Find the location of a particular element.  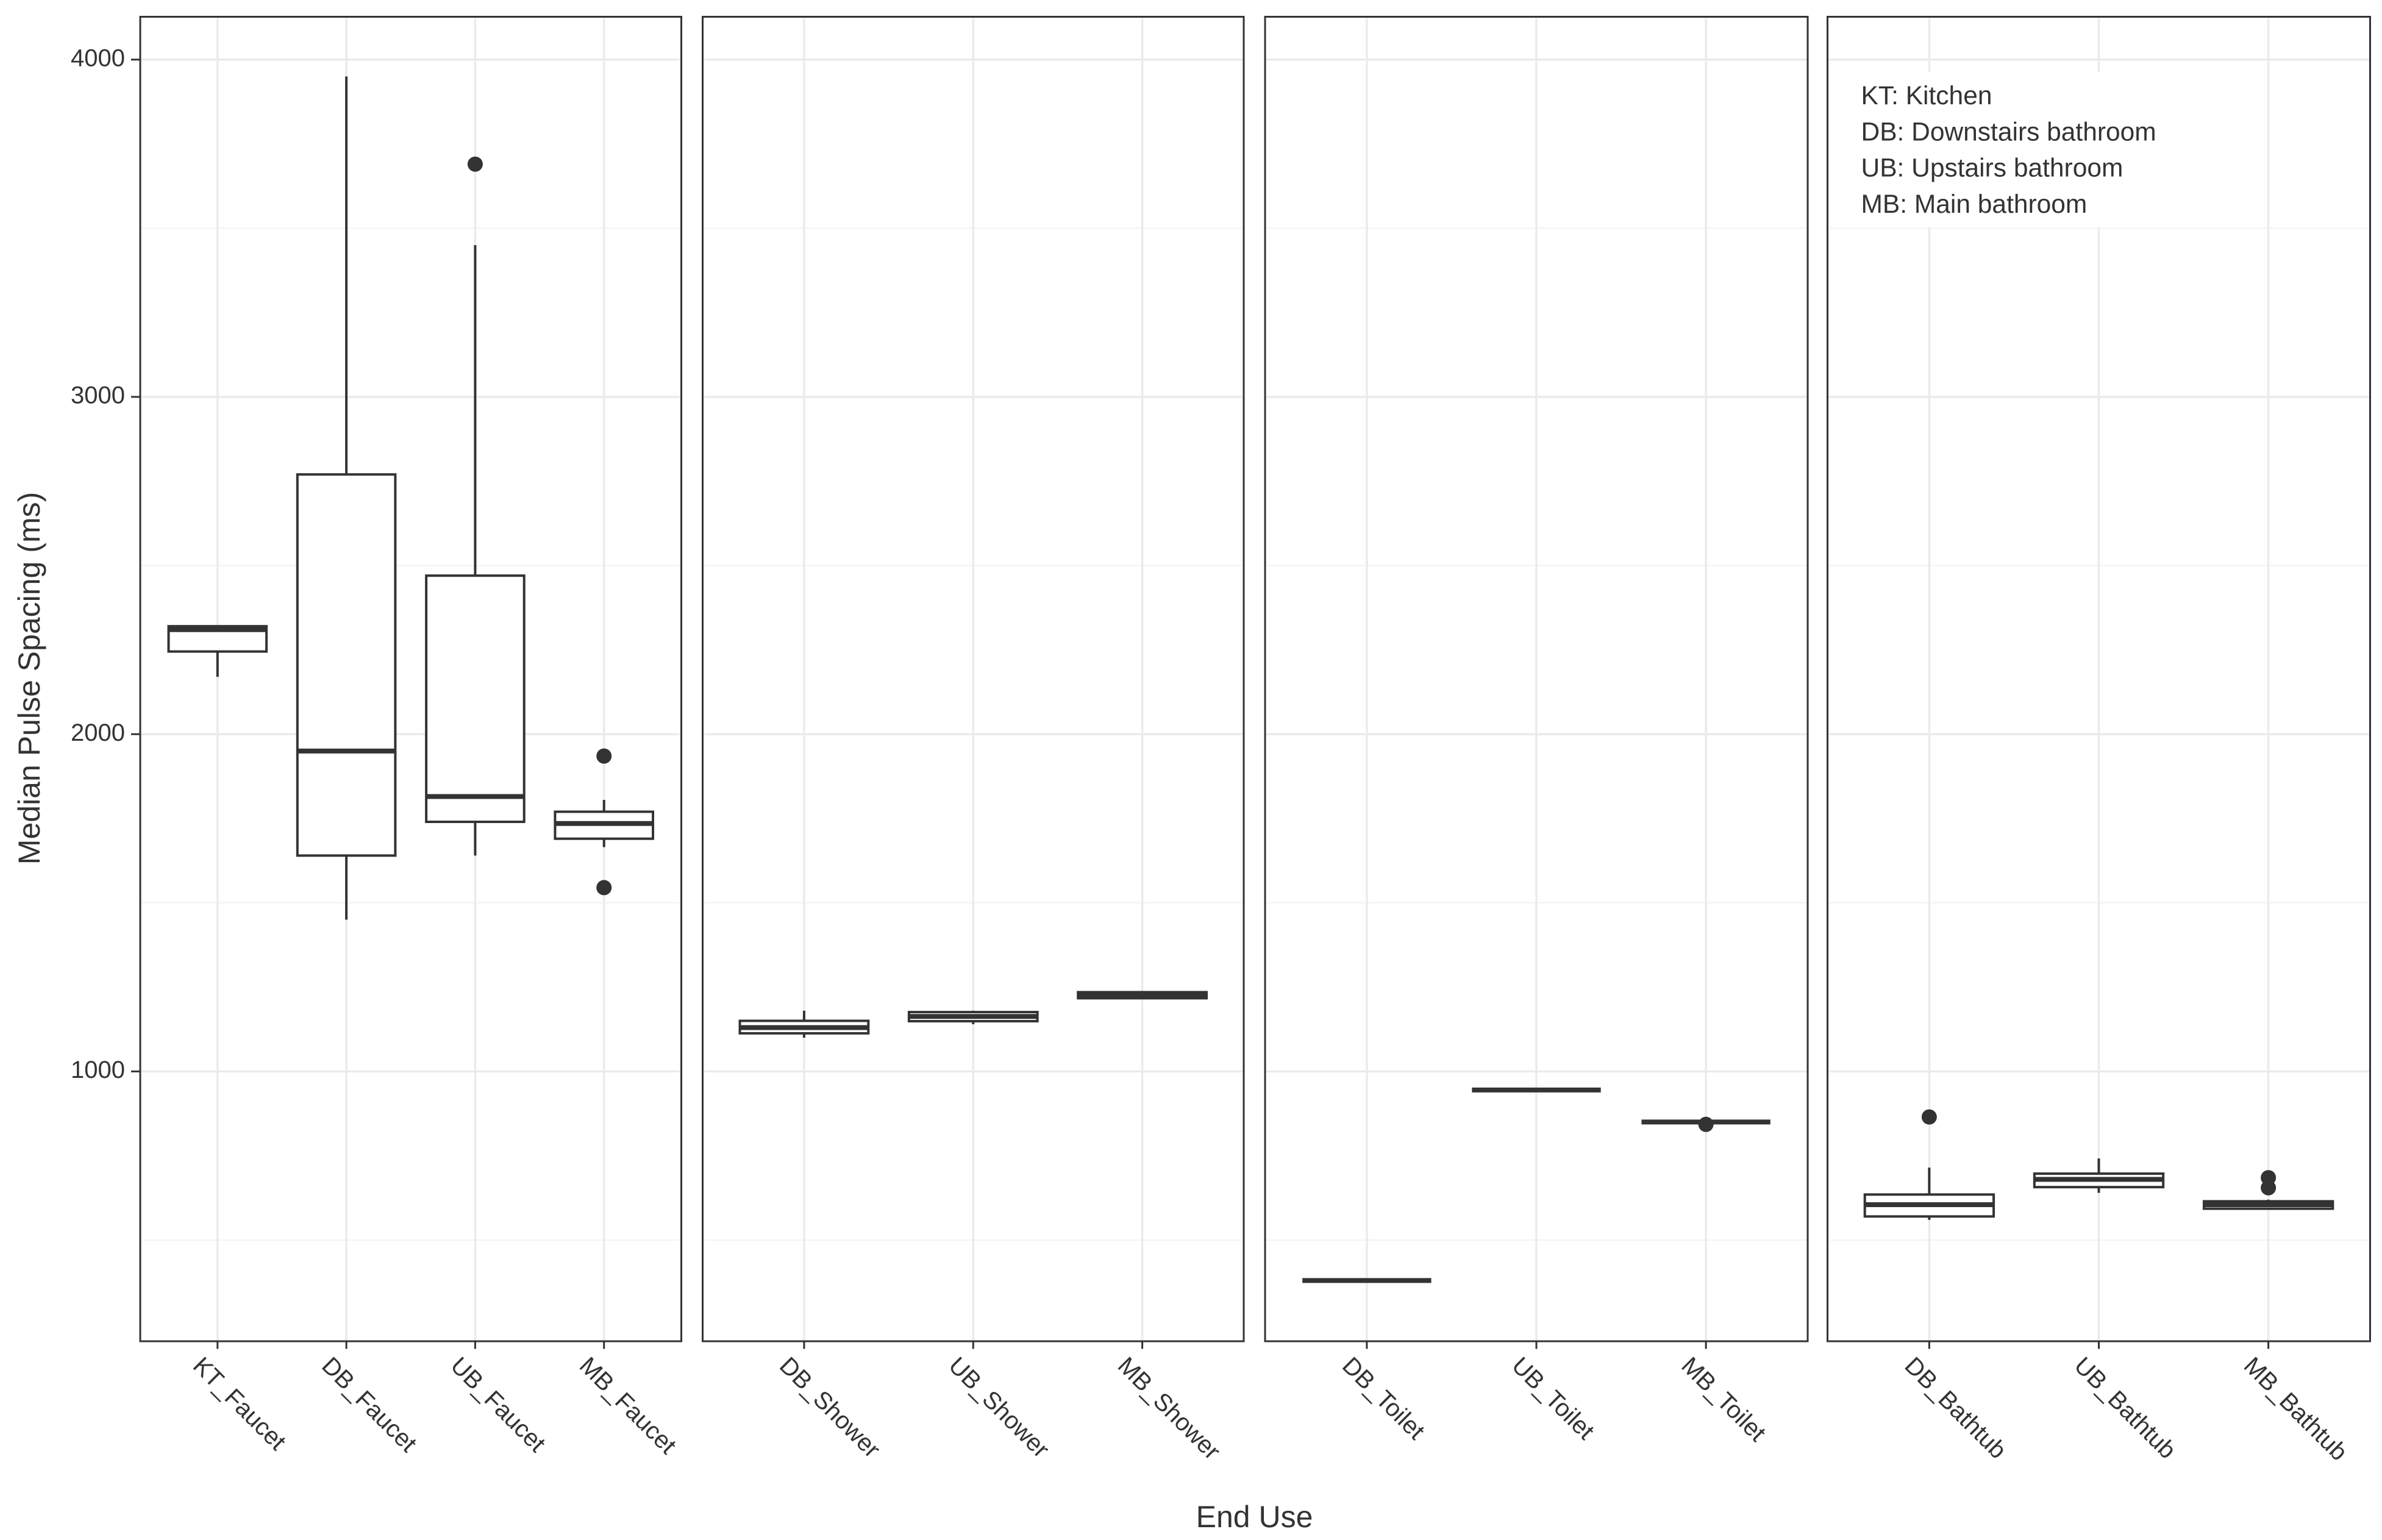

y-tick-label: 4000 is located at coordinates (98, 58).